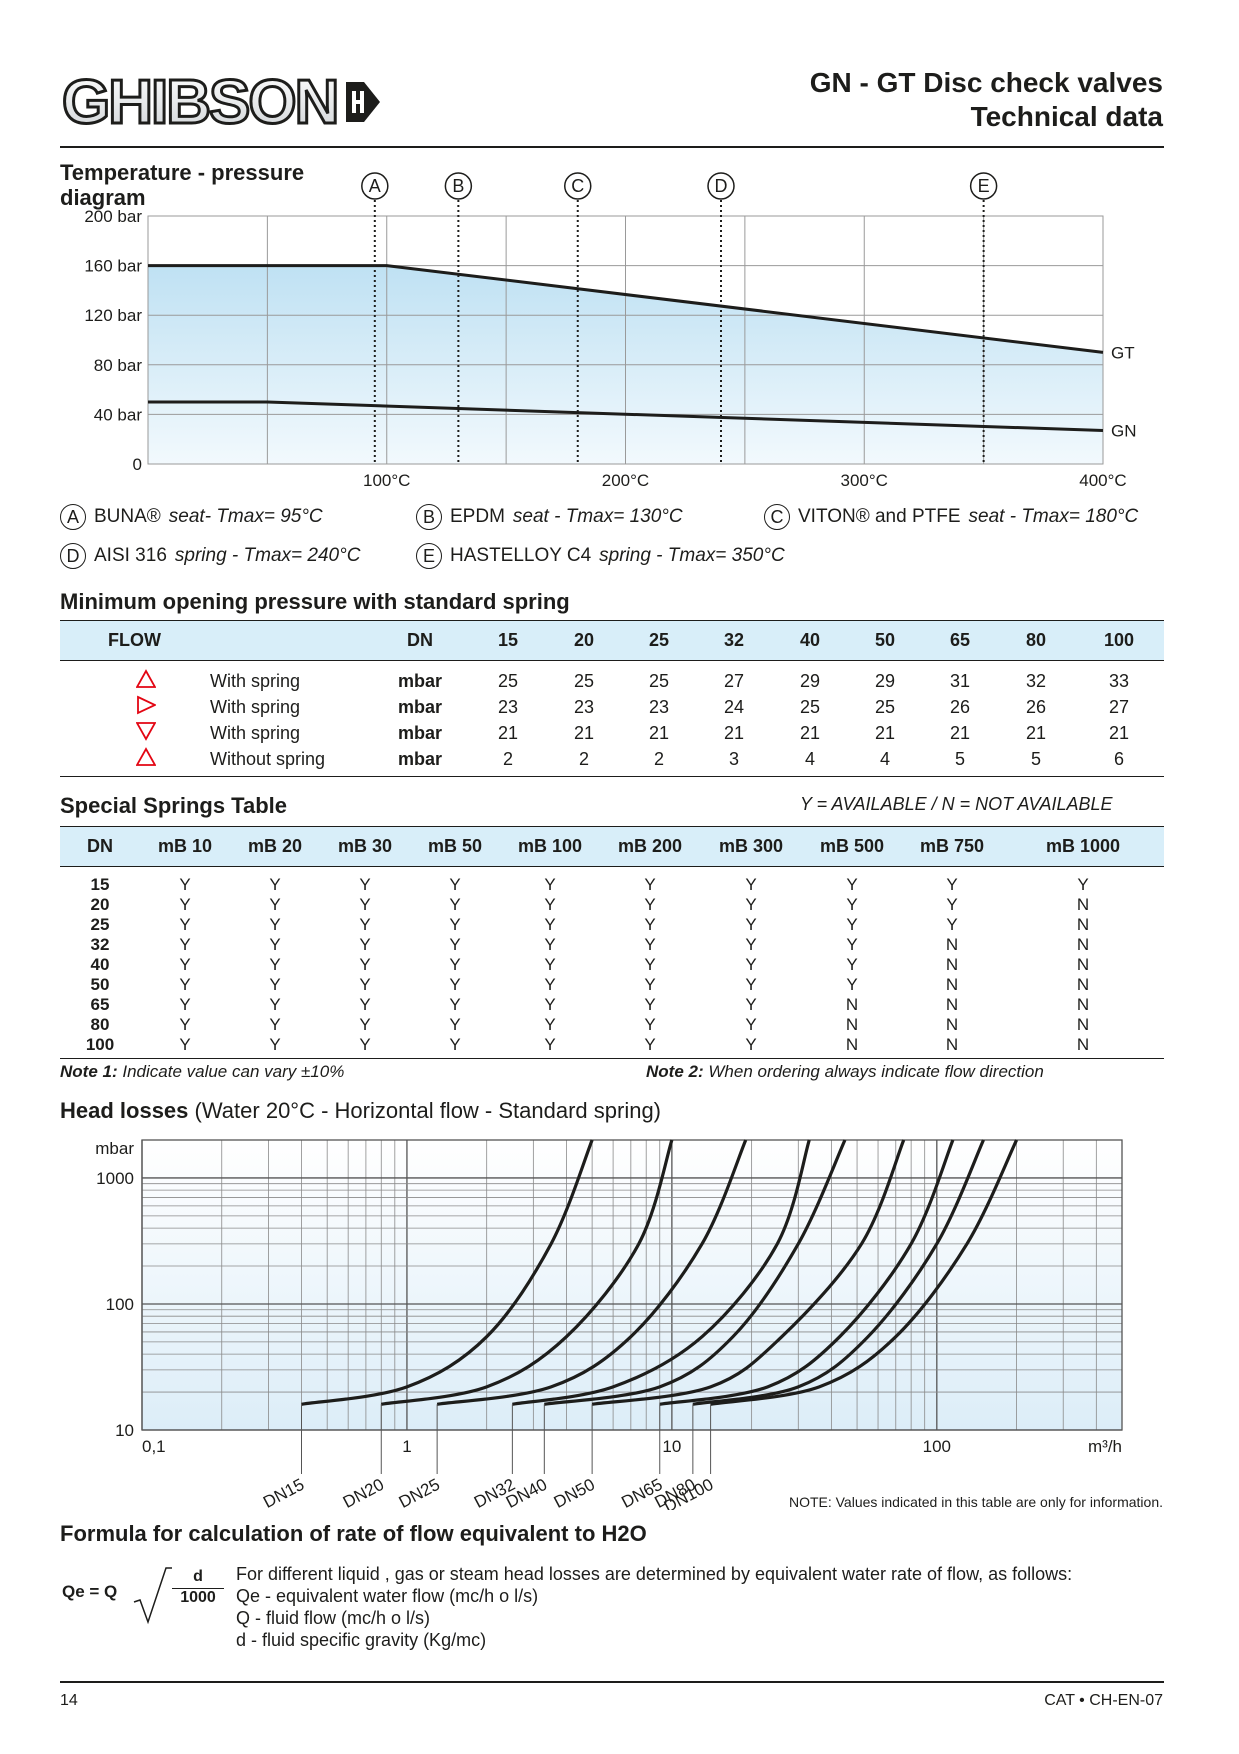 This screenshot has height=1754, width=1239. I want to click on springs-row: 40 Y Y Y Y Y Y Y Y N N, so click(612, 965).